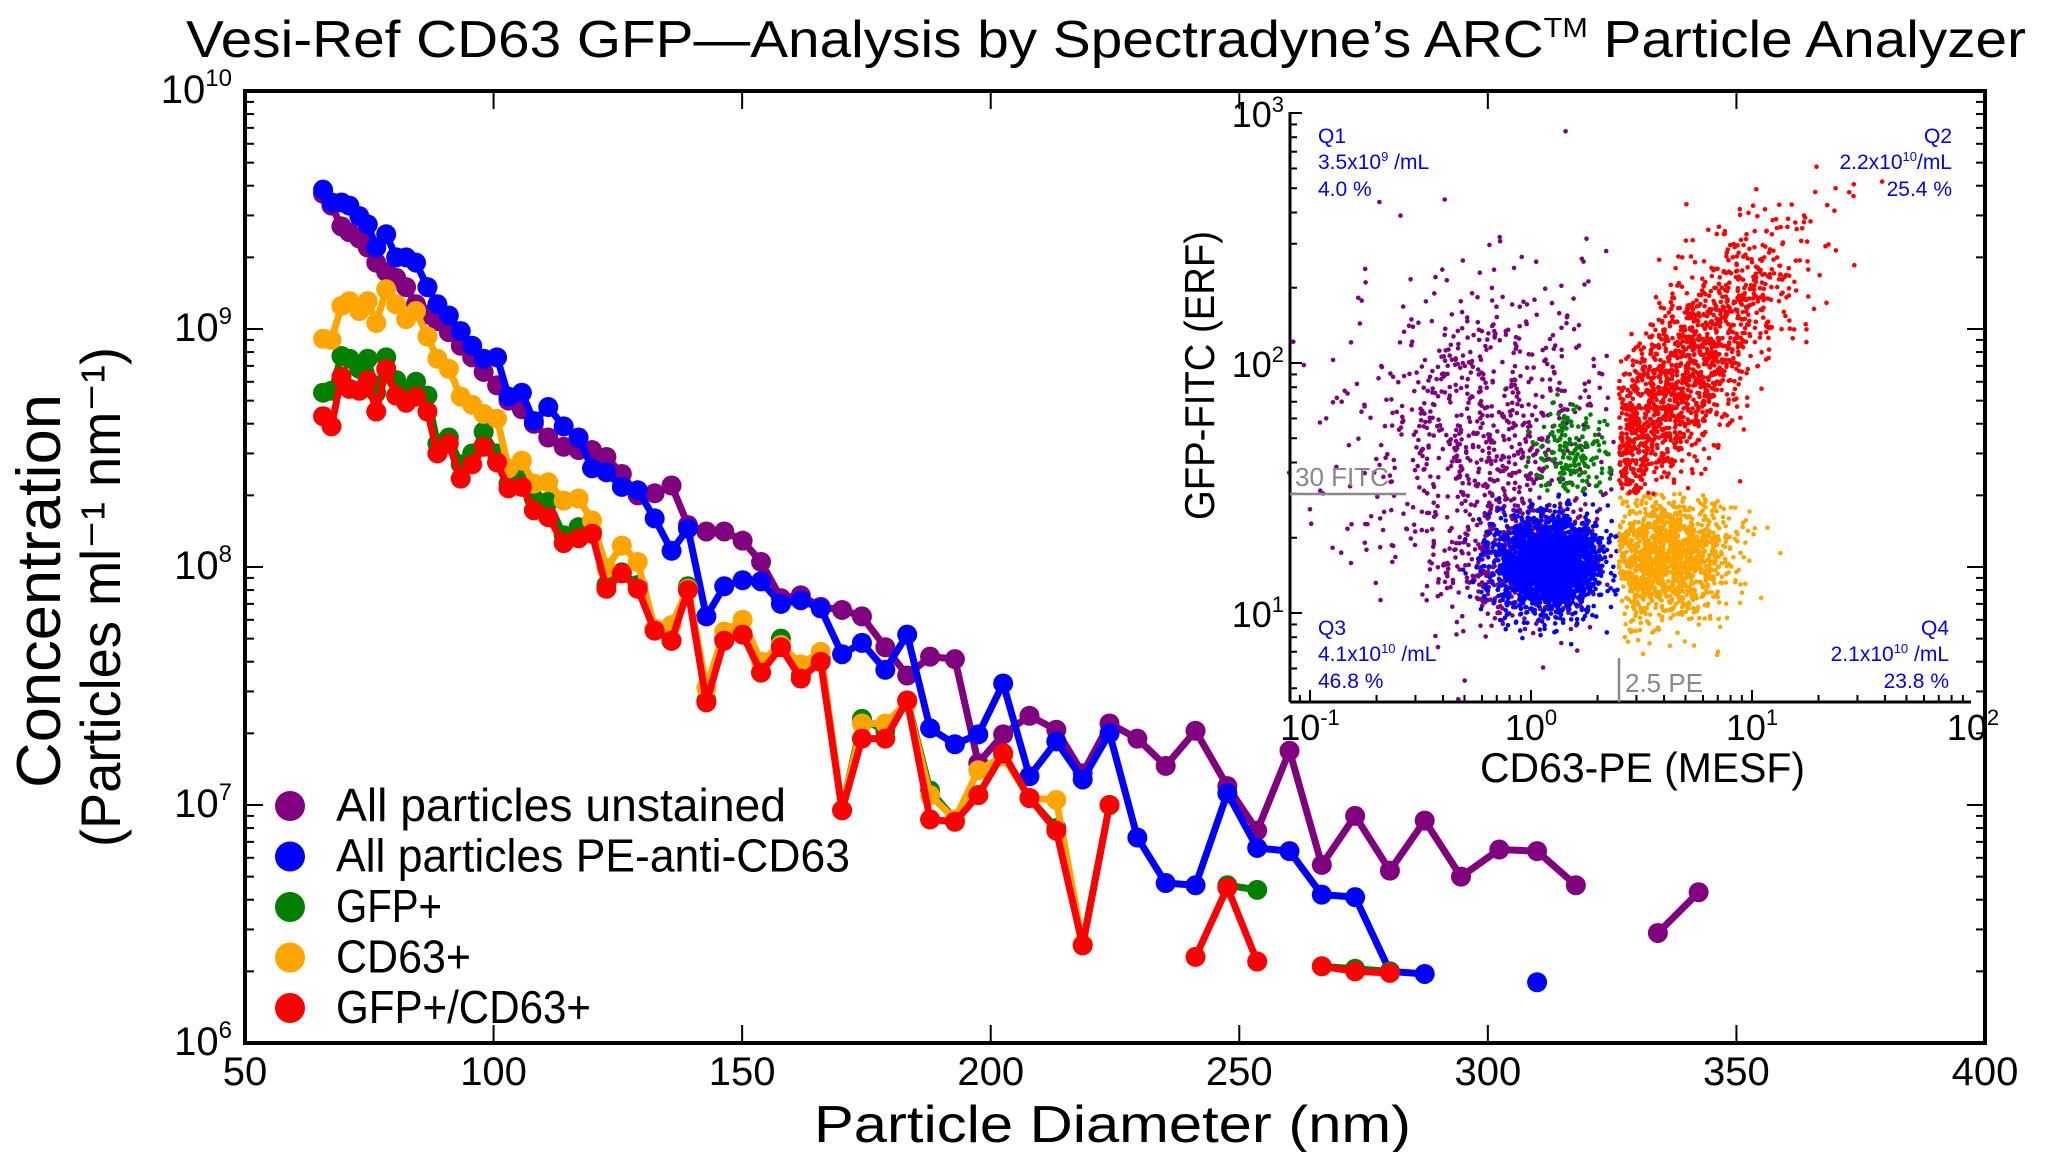  I want to click on y-axis-label-line2: (Particles ml⁻¹ nm⁻¹), so click(100, 597).